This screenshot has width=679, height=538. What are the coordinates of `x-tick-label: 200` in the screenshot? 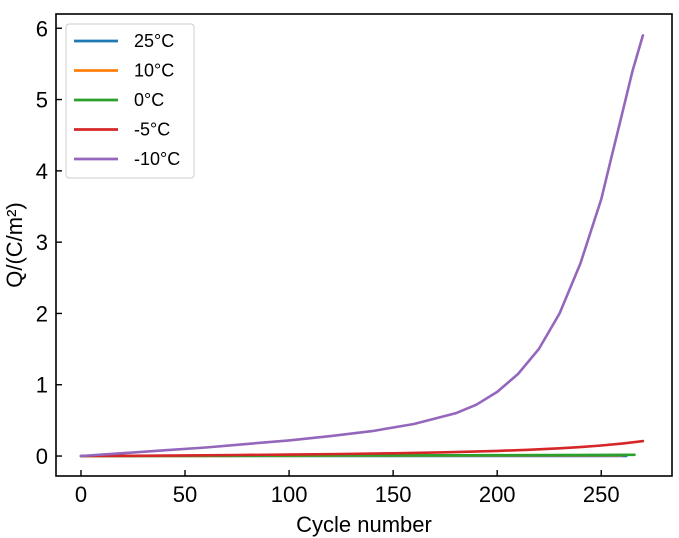 It's located at (497, 494).